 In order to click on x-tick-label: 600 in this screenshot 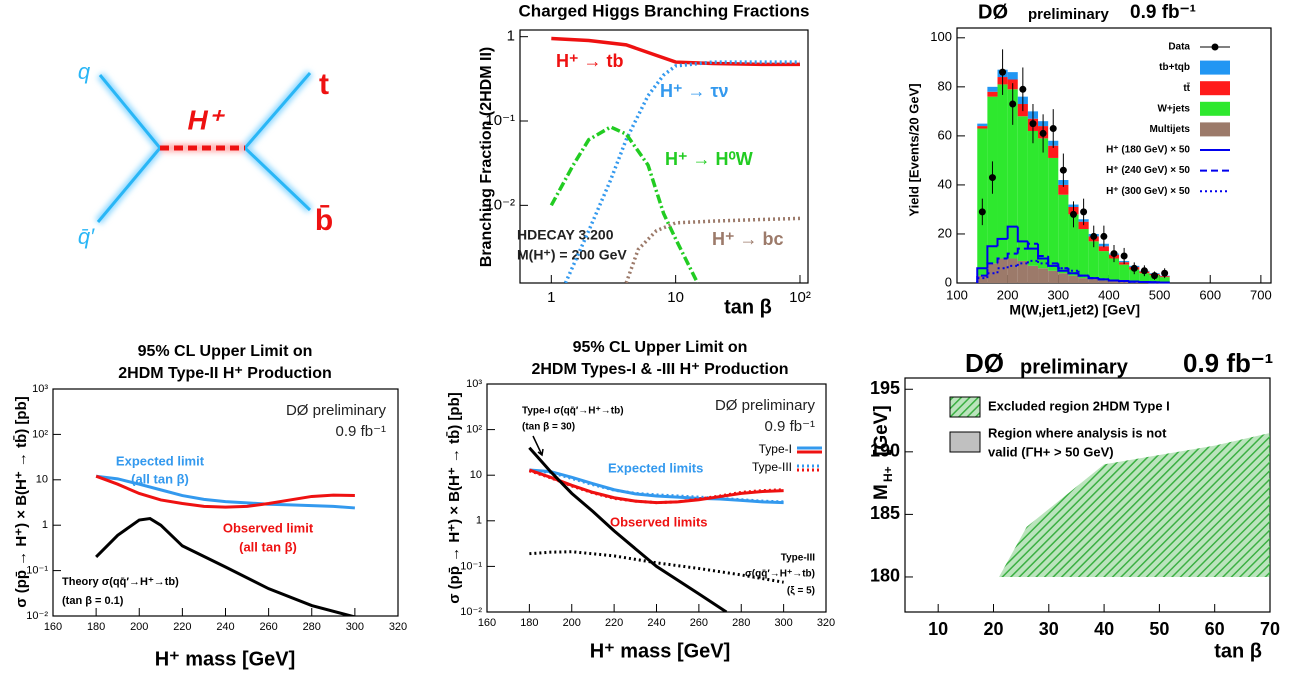, I will do `click(1210, 294)`.